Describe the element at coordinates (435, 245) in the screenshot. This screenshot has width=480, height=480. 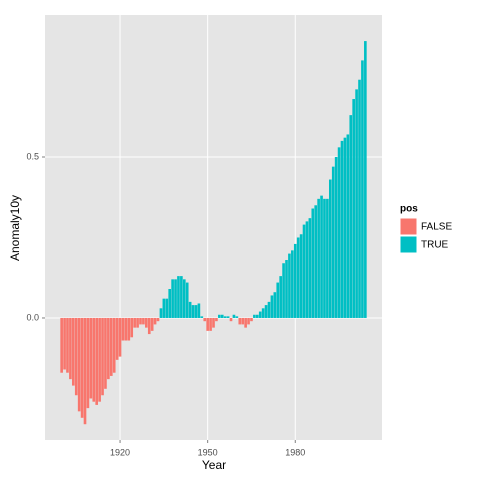
I see `legend-label: TRUE` at that location.